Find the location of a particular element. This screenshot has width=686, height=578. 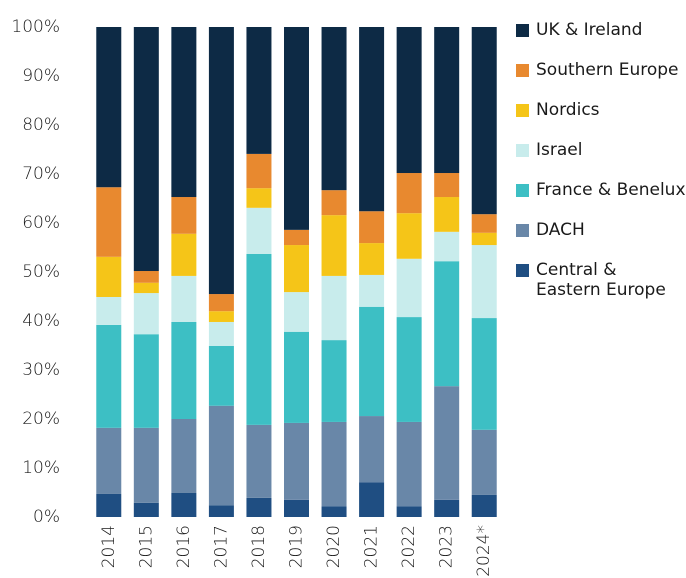

y-tick-label: 30% is located at coordinates (41, 370).